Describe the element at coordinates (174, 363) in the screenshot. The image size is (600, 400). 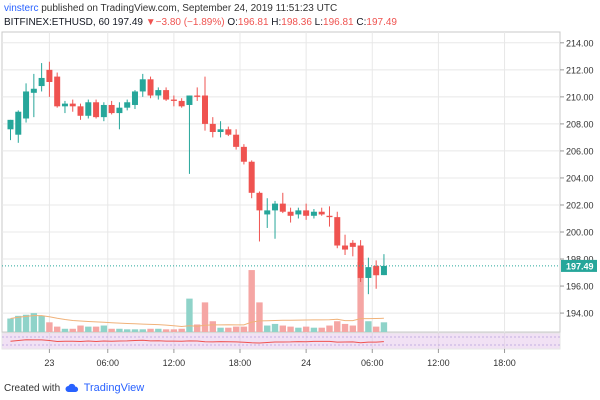
I see `x-tick-label: 12:00` at that location.